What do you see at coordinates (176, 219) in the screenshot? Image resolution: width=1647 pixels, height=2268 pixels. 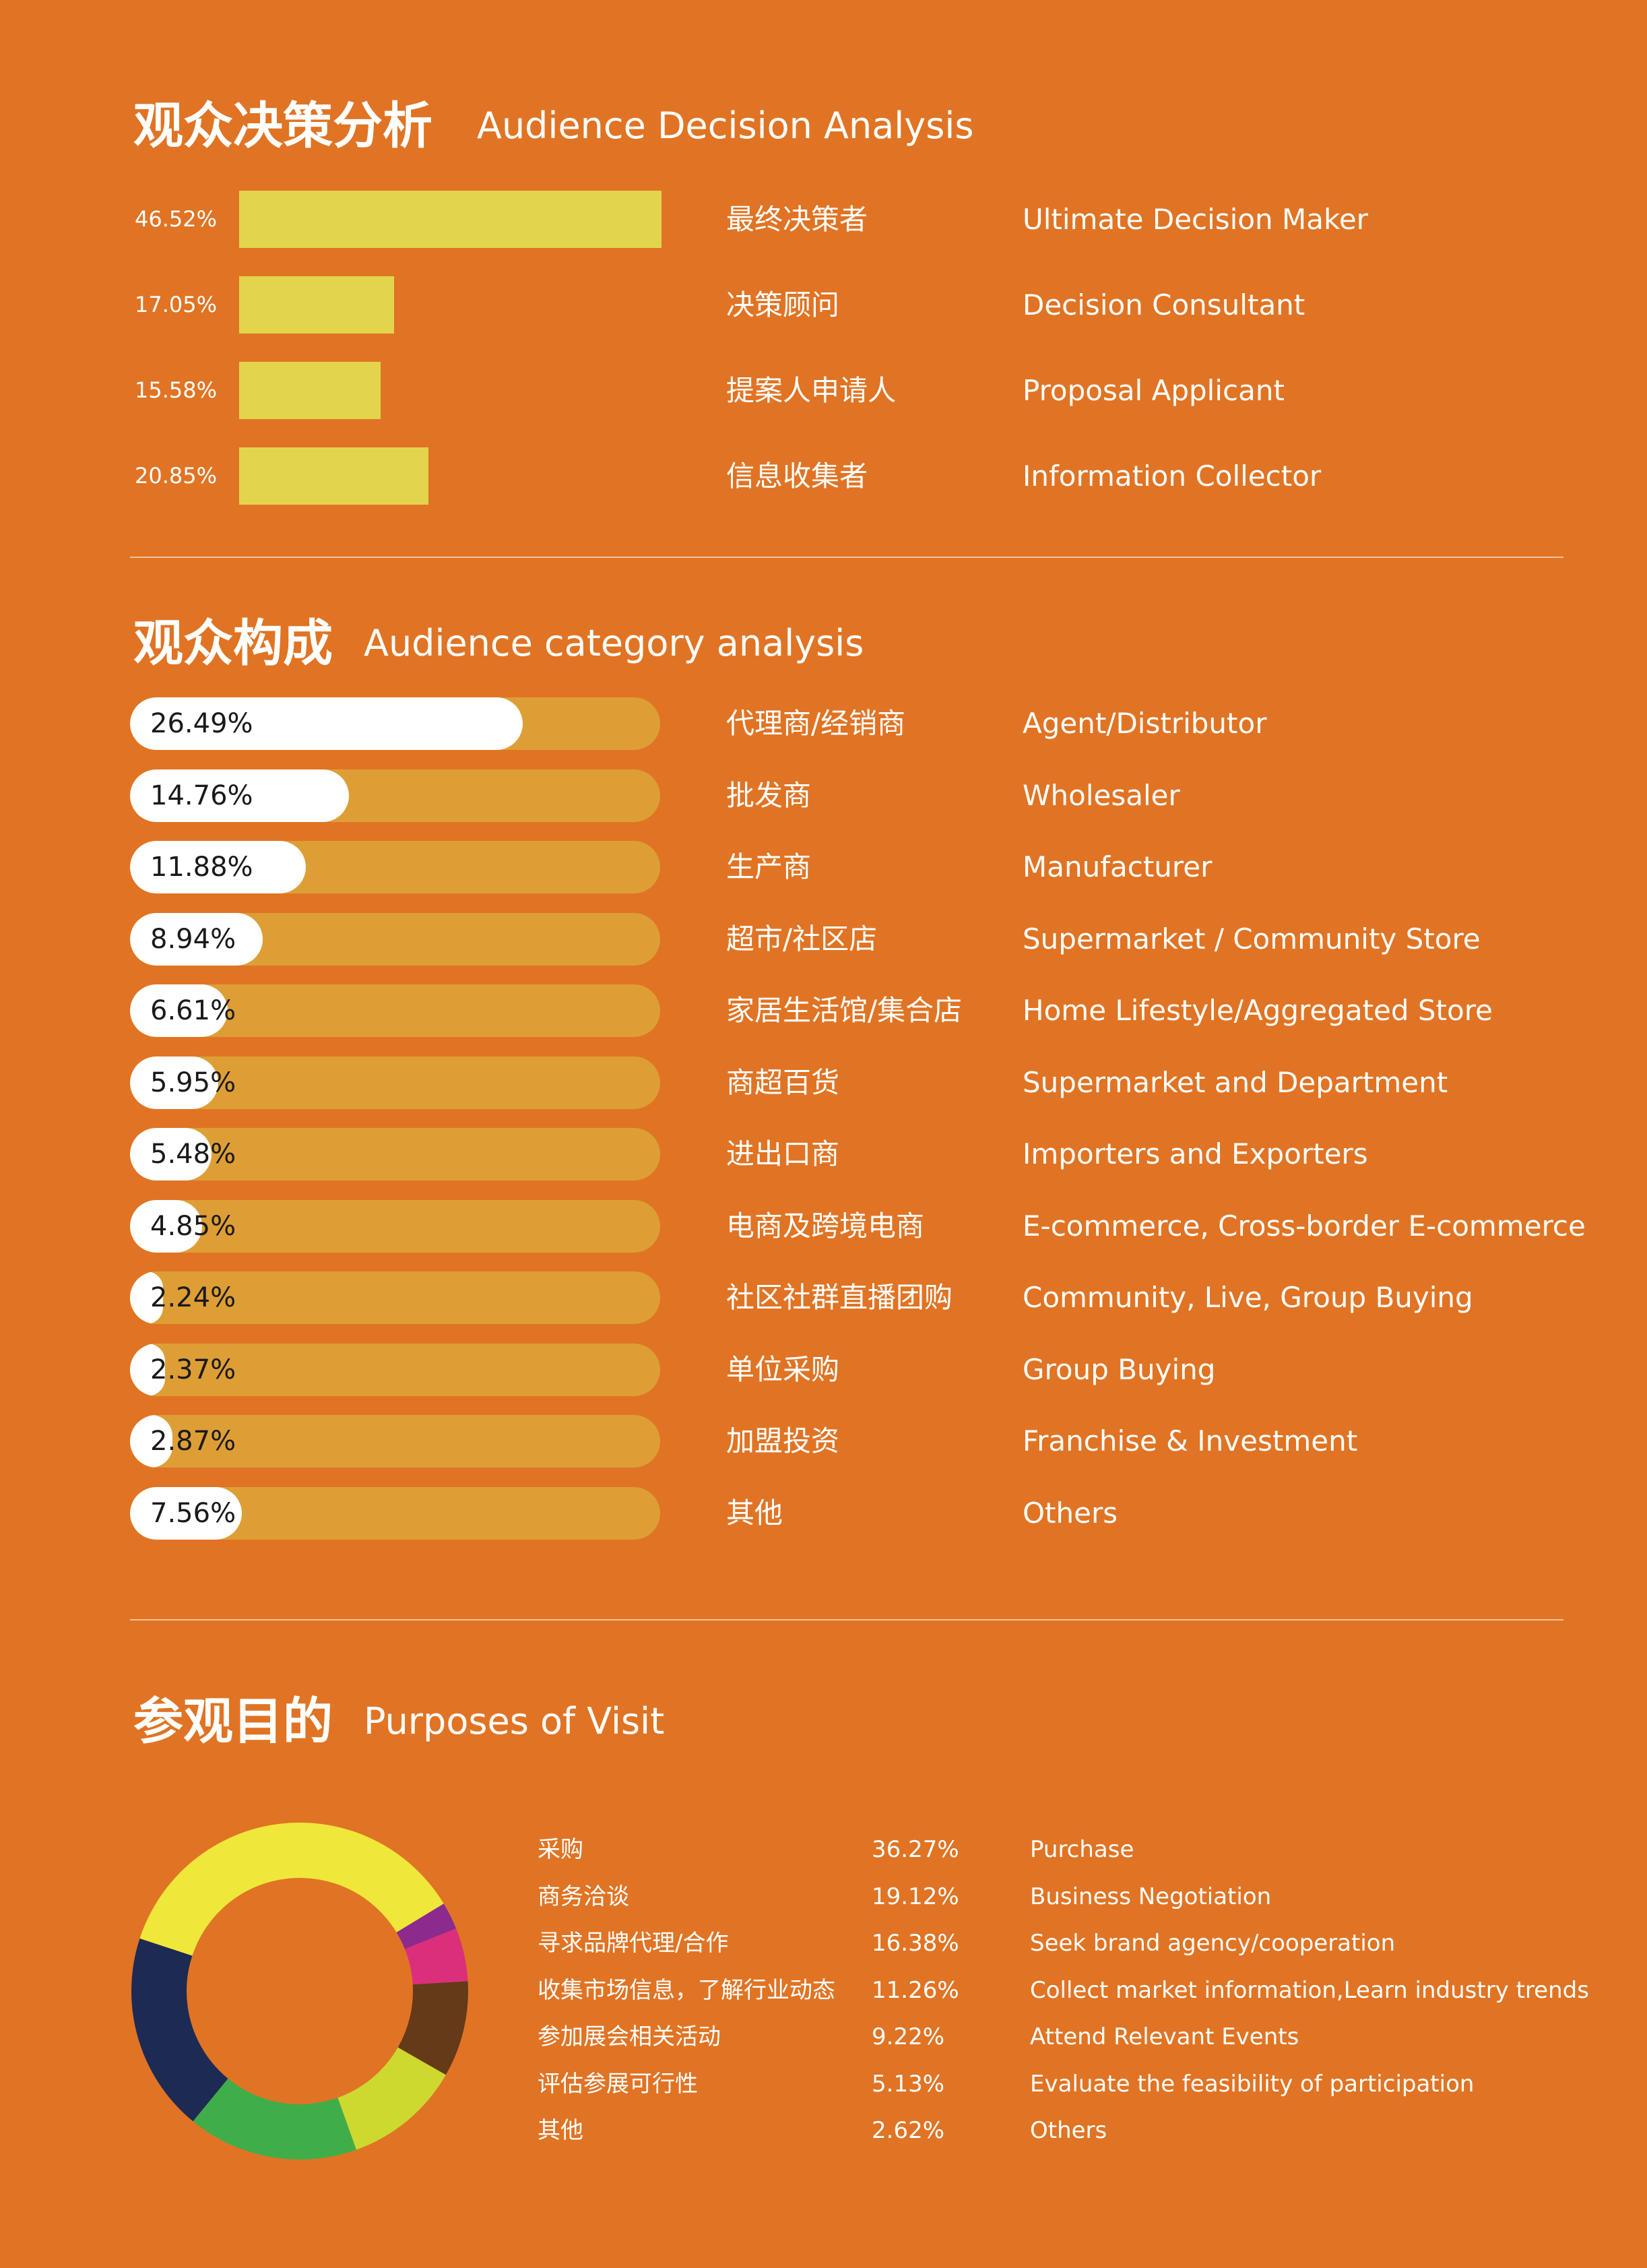 I see `decision-percent-label: 46.52%` at bounding box center [176, 219].